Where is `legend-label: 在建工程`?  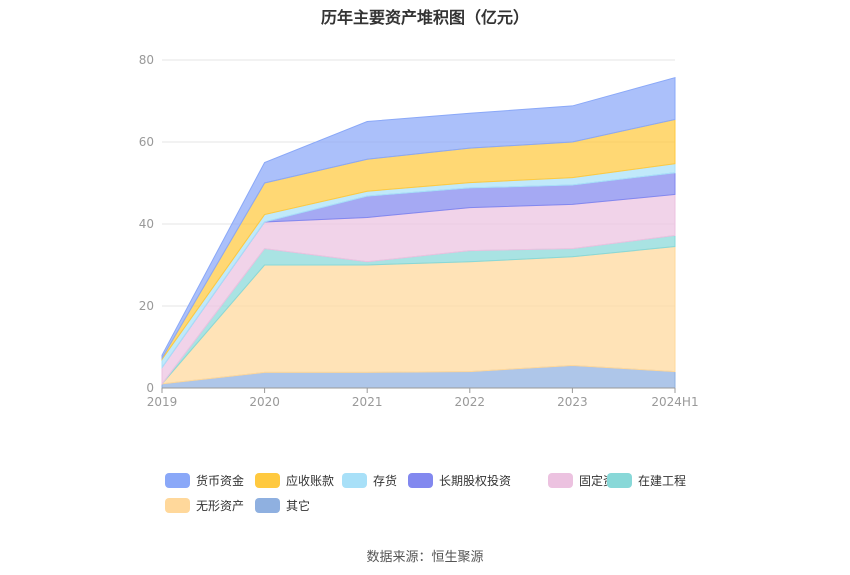
legend-label: 在建工程 is located at coordinates (662, 481).